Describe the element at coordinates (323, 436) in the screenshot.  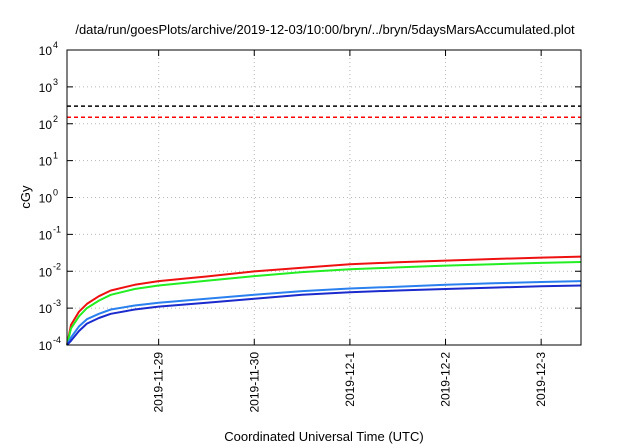
I see `x-axis-label: Coordinated Universal Time (UTC)` at that location.